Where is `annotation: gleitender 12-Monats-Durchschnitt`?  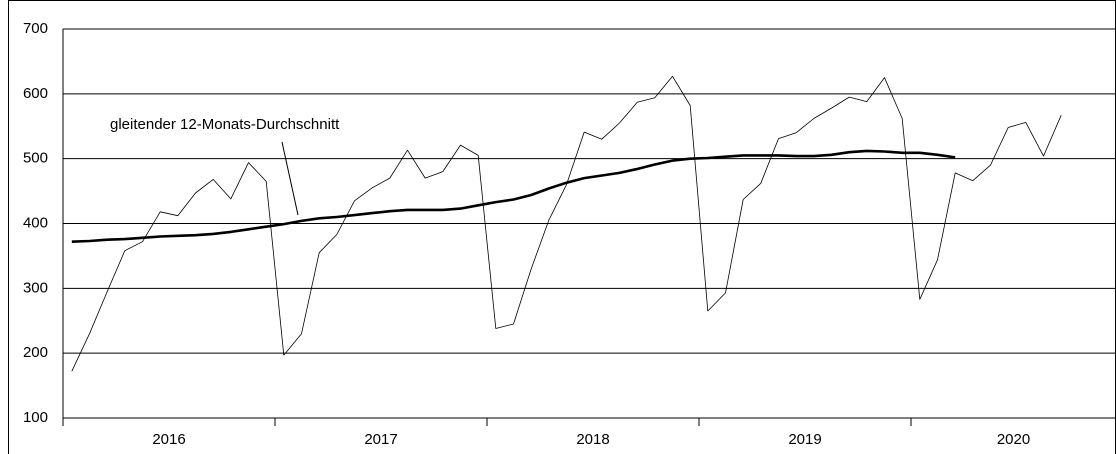 annotation: gleitender 12-Monats-Durchschnitt is located at coordinates (225, 124).